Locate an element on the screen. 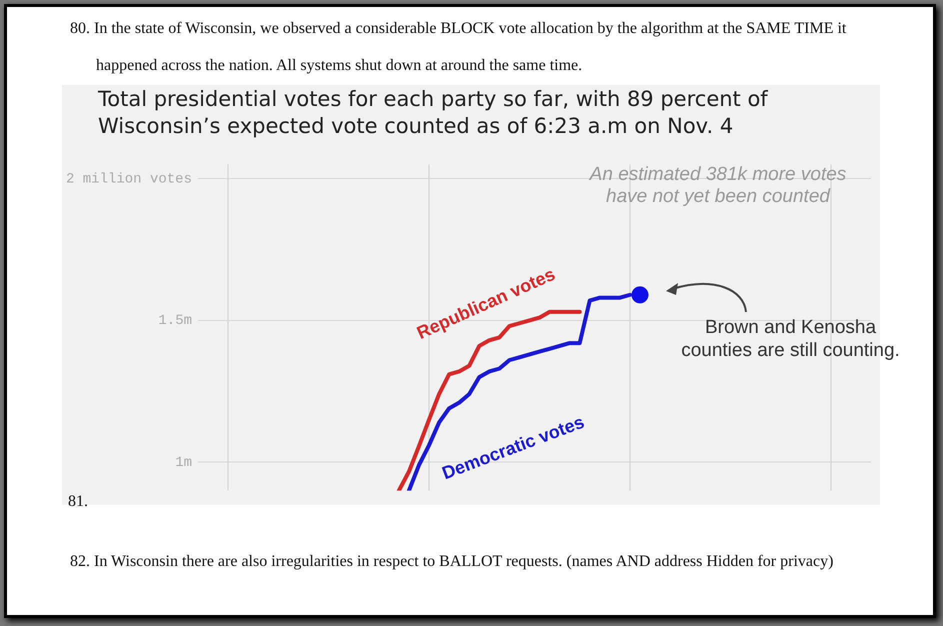  text: 80. In the state of Wisconsin, we observed a considerable BLOCK vote allocation by the algorithm at the SAME TIME it happened across the nation. All systems shut down at around the same time. is located at coordinates (458, 47).